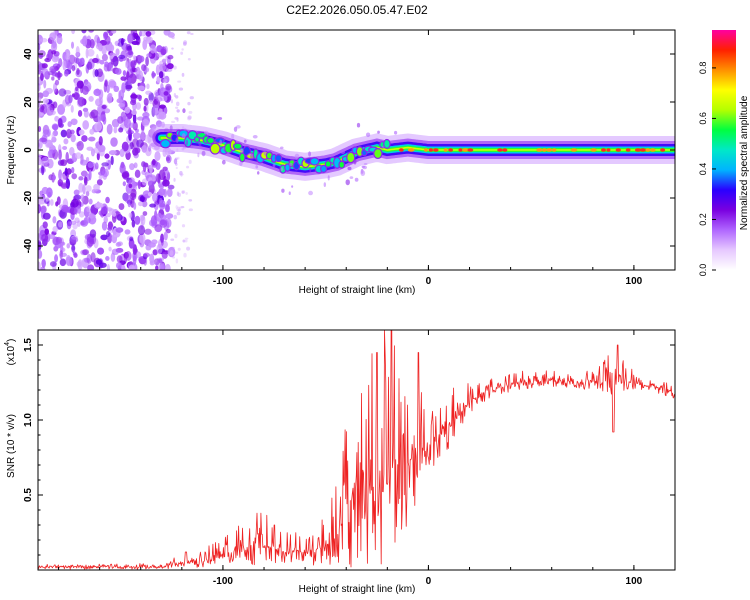  Describe the element at coordinates (357, 290) in the screenshot. I see `spectrogram-xlabel: Height of straight line (km)` at that location.